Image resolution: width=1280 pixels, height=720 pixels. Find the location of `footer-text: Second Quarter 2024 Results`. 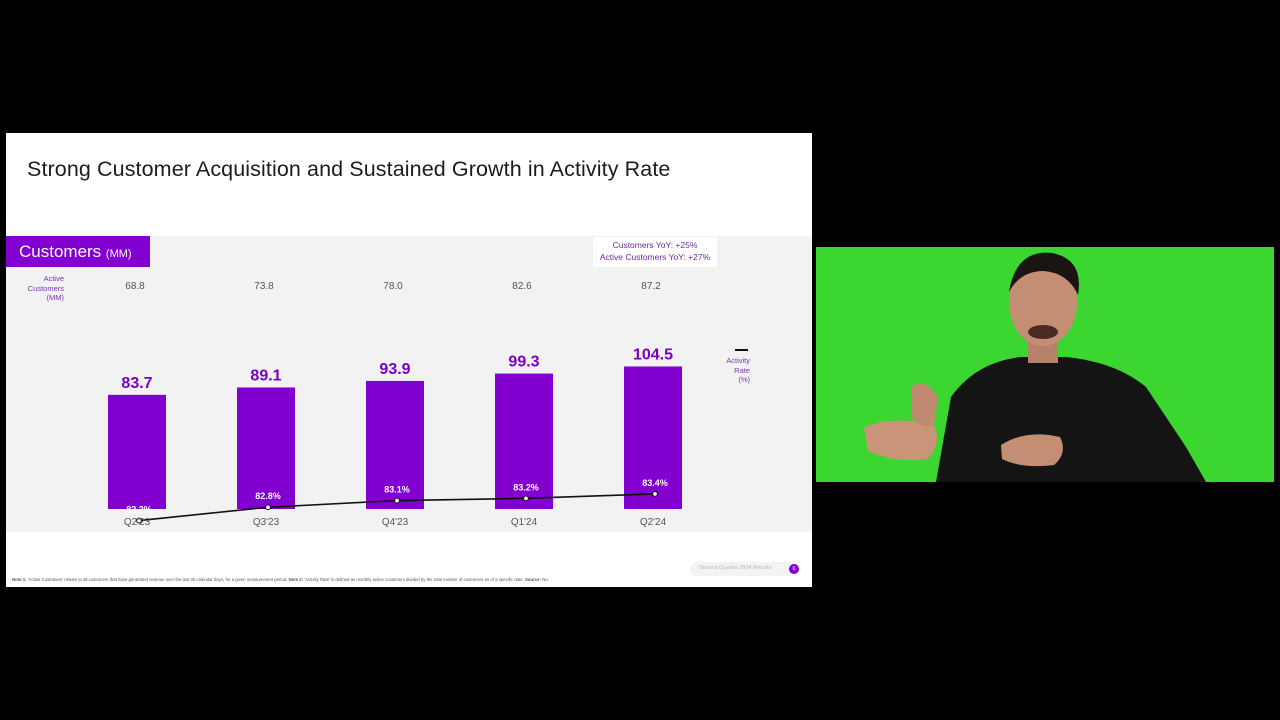

footer-text: Second Quarter 2024 Results is located at coordinates (735, 568).